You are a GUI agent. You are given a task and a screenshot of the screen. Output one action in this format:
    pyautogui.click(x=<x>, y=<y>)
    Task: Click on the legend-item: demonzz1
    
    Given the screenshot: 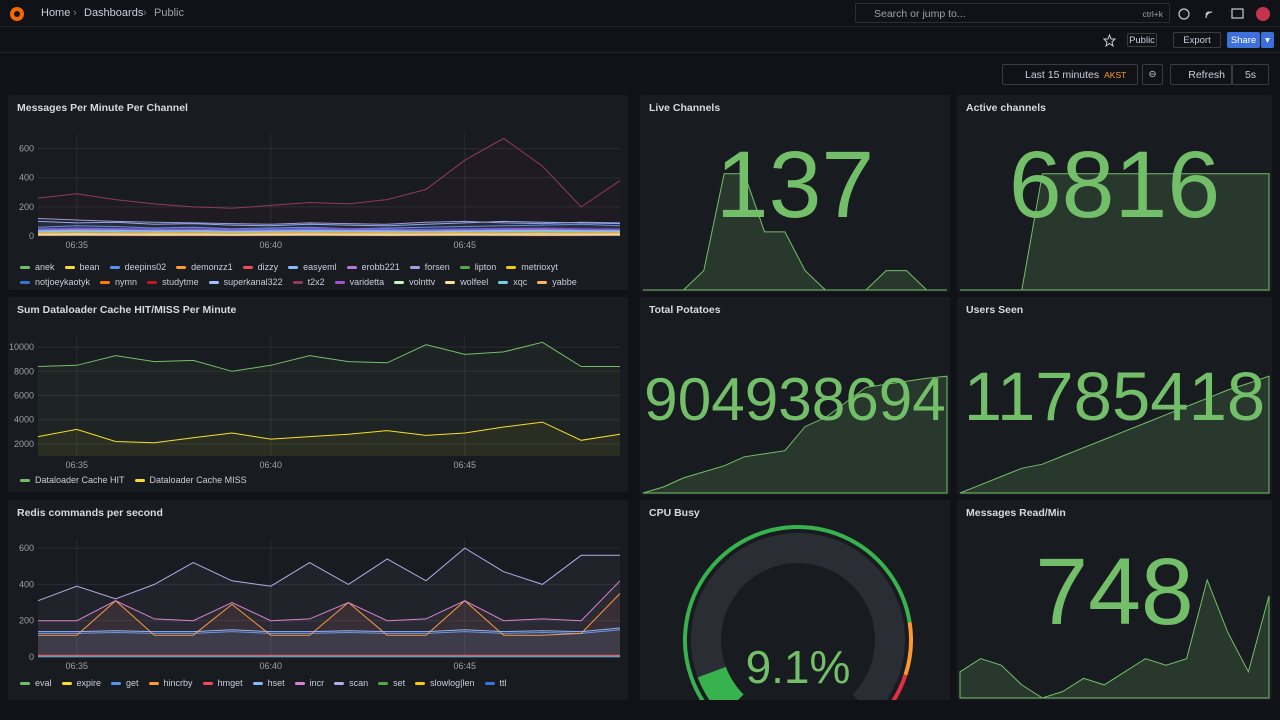 What is the action you would take?
    pyautogui.click(x=204, y=267)
    